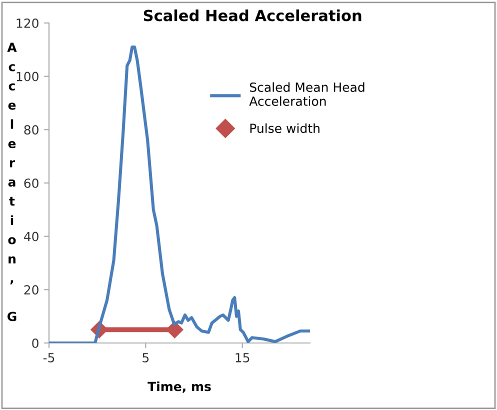 Image resolution: width=497 pixels, height=410 pixels. Describe the element at coordinates (306, 94) in the screenshot. I see `legend-label: Scaled Mean Head Acceleration` at that location.